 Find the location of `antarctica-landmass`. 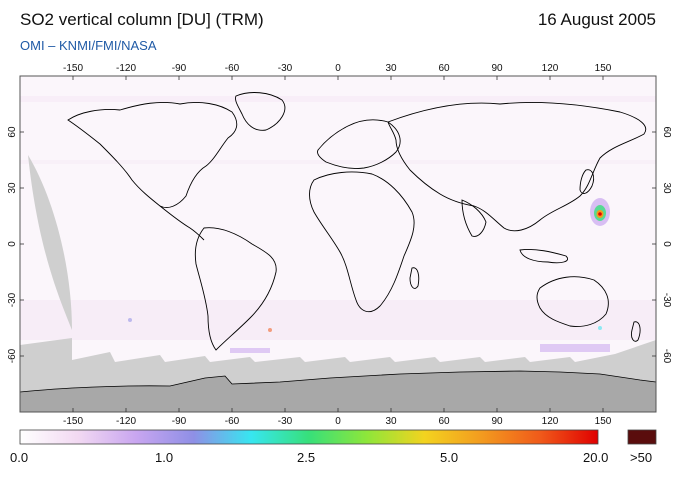

antarctica-landmass is located at coordinates (338, 391).